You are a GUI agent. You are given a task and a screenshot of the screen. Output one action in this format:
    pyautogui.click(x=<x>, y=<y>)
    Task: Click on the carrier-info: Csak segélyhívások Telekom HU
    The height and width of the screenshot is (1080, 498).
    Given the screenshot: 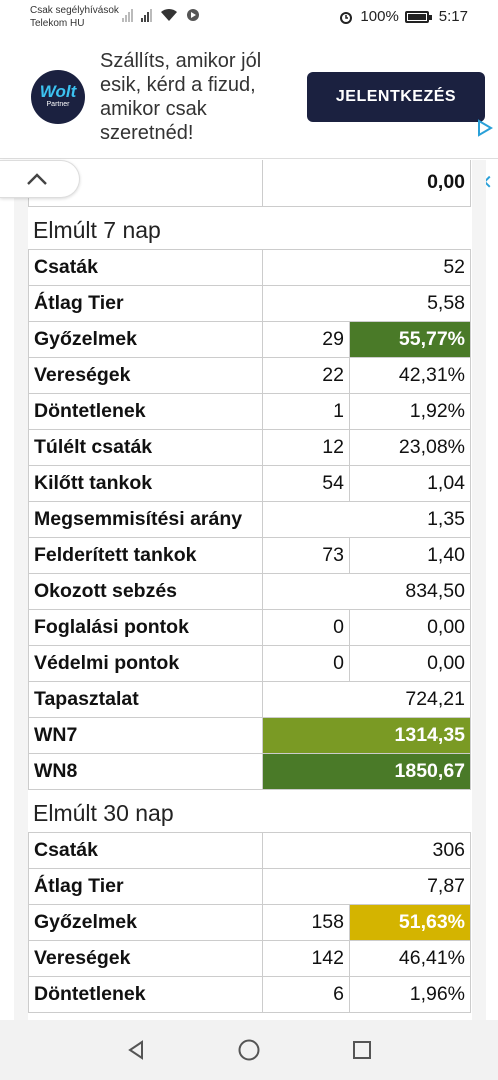 What is the action you would take?
    pyautogui.click(x=74, y=17)
    